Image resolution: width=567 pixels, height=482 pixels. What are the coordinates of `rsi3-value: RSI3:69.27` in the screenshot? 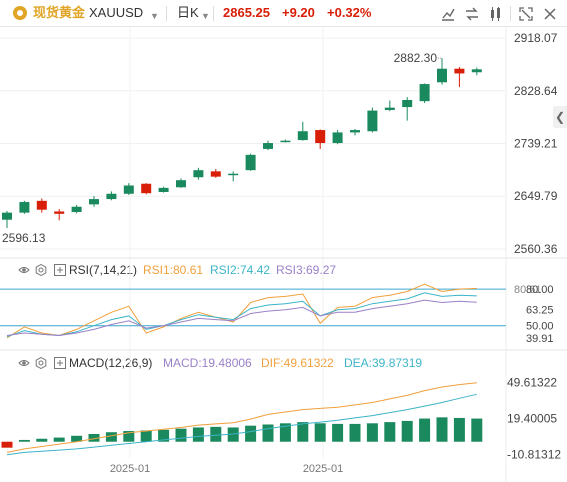 It's located at (306, 270).